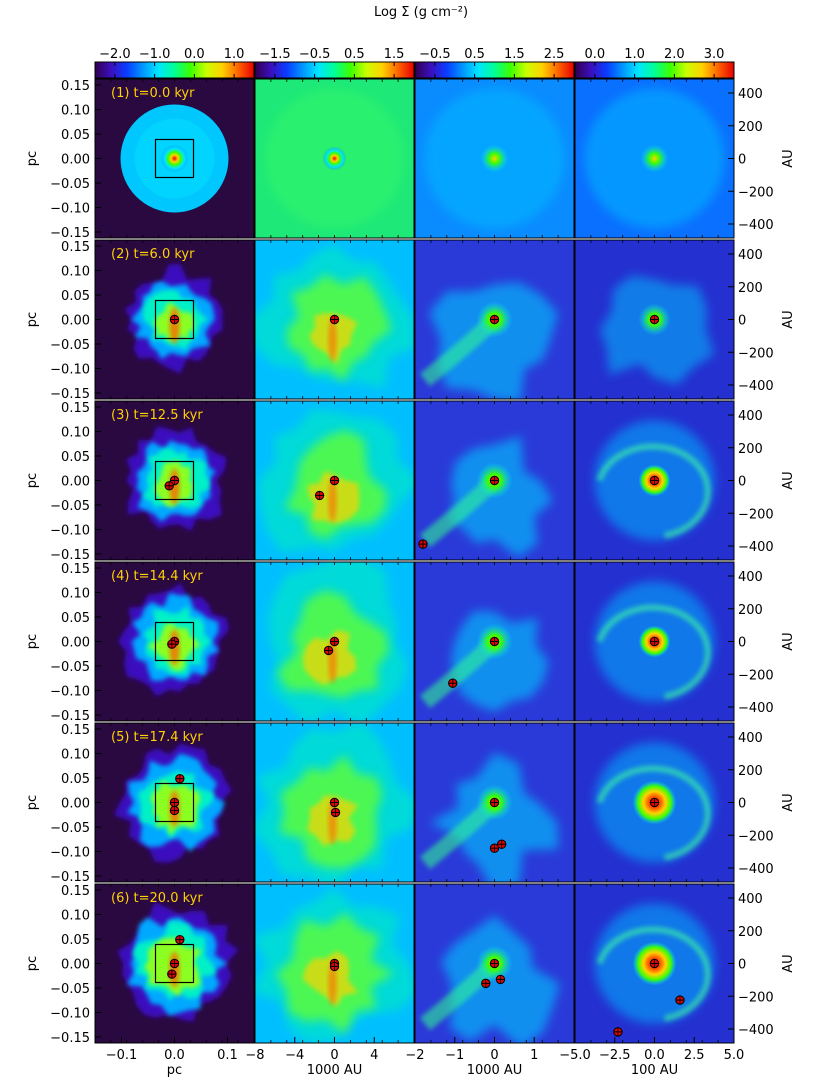  Describe the element at coordinates (174, 1070) in the screenshot. I see `bottom-axis-title: pc` at that location.